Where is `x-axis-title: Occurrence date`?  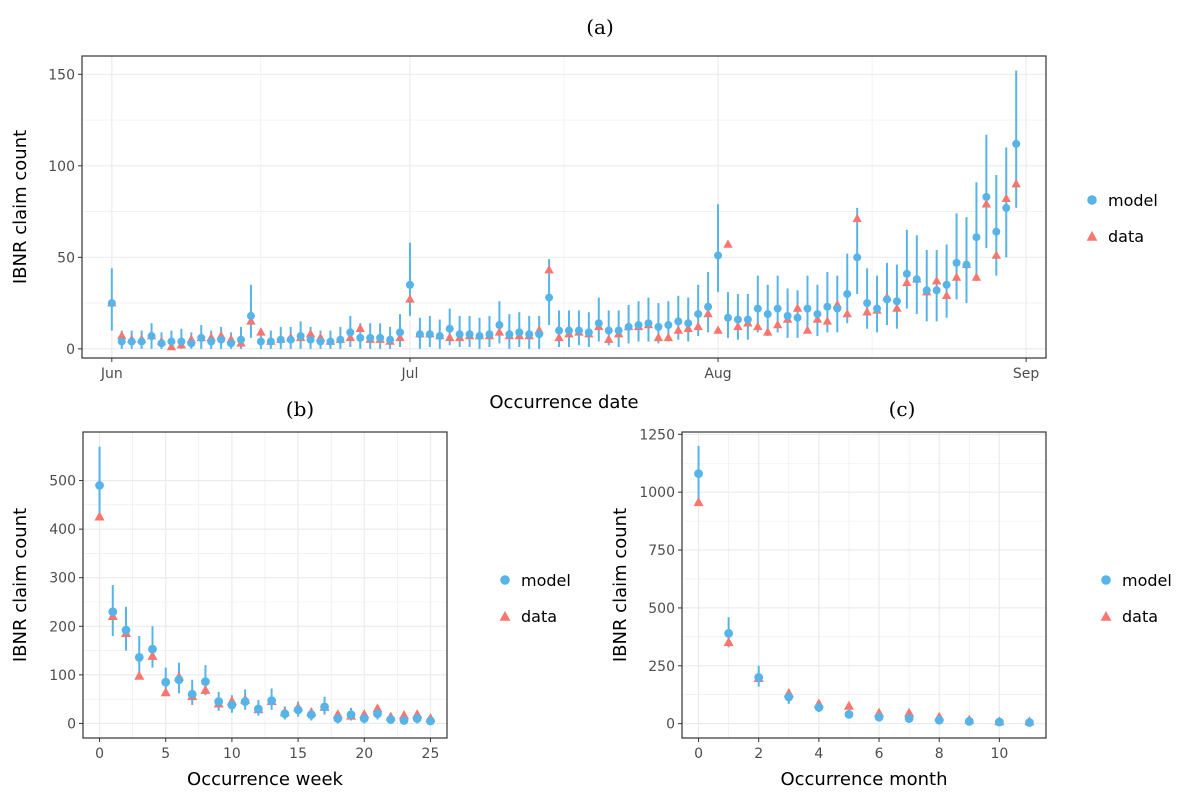 x-axis-title: Occurrence date is located at coordinates (563, 402).